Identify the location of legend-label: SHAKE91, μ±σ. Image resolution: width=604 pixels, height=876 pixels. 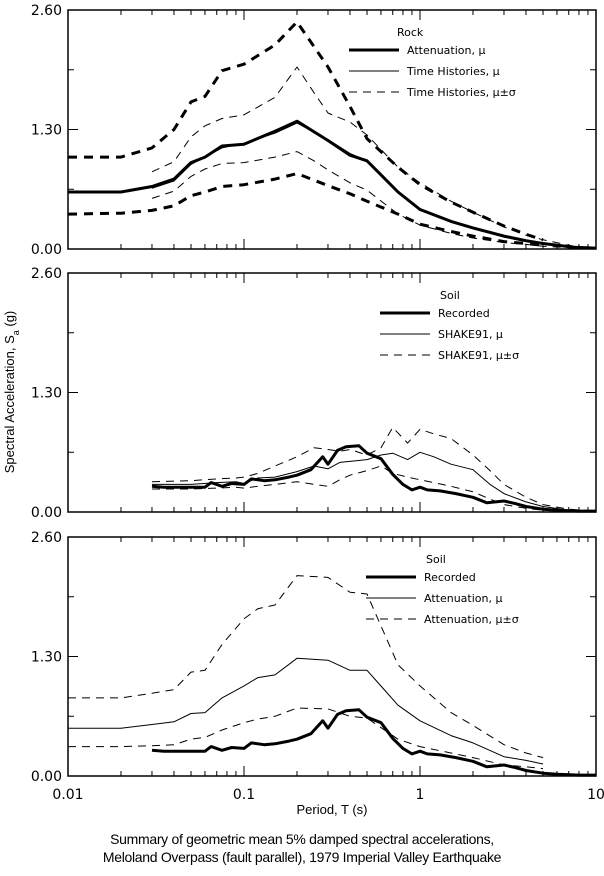
(478, 355).